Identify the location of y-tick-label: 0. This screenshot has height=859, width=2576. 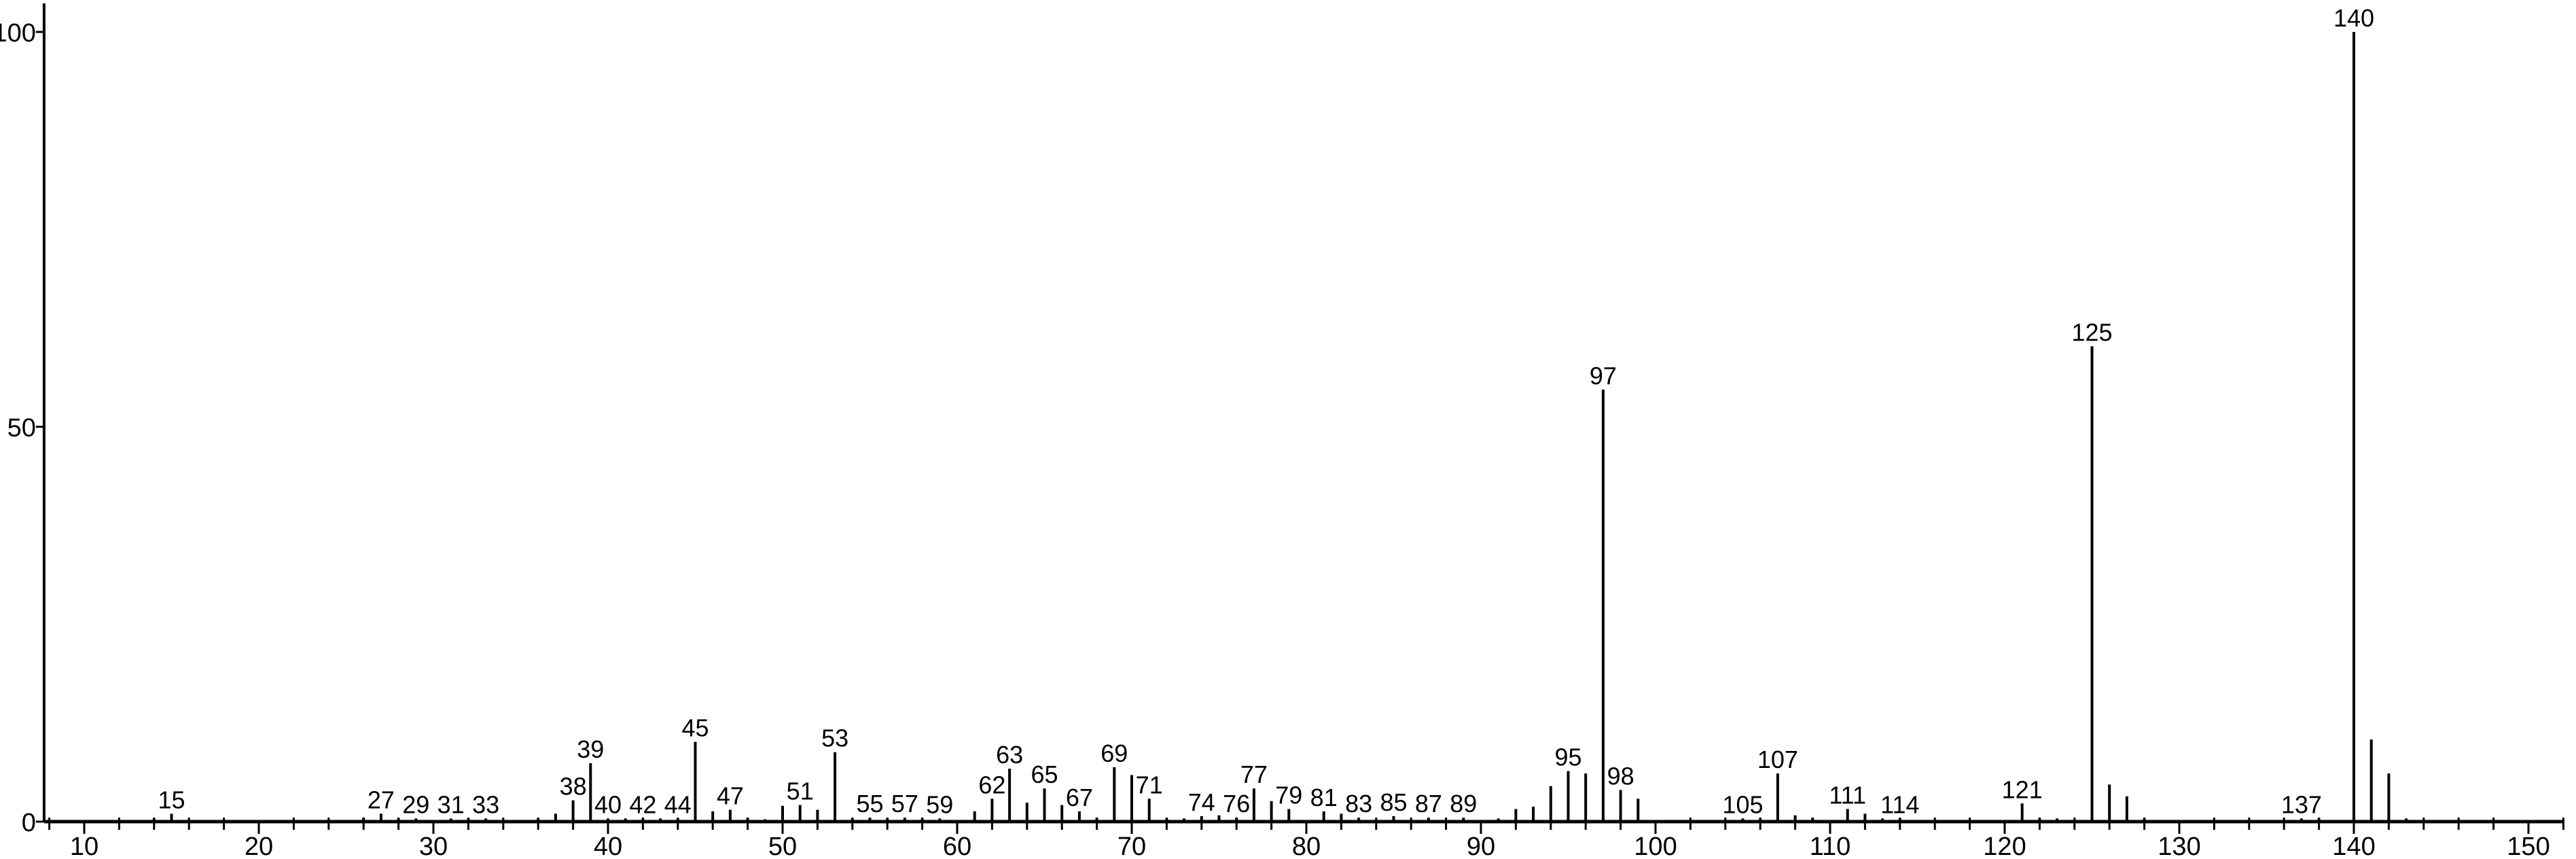
(29, 823).